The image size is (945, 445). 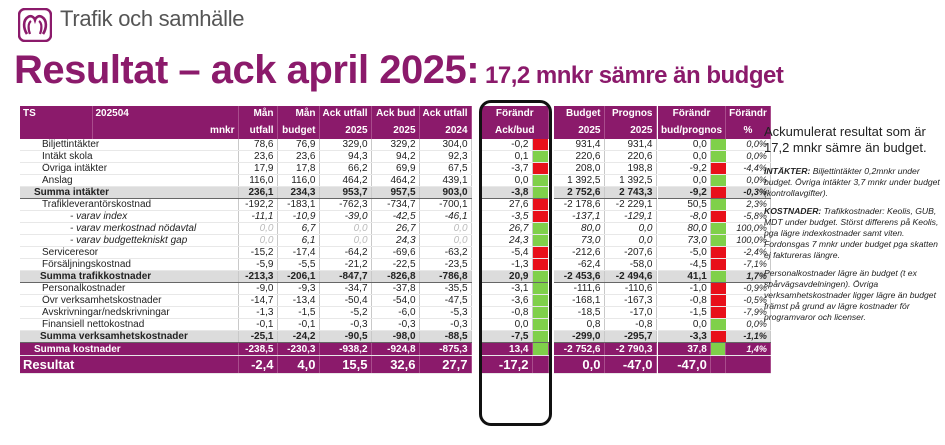 What do you see at coordinates (298, 277) in the screenshot?
I see `value-cell: -206,1` at bounding box center [298, 277].